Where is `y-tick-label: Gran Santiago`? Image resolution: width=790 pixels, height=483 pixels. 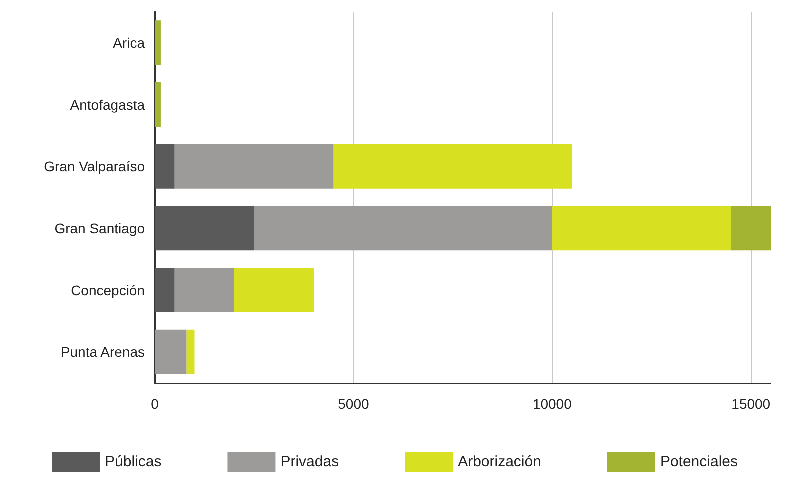 y-tick-label: Gran Santiago is located at coordinates (100, 228).